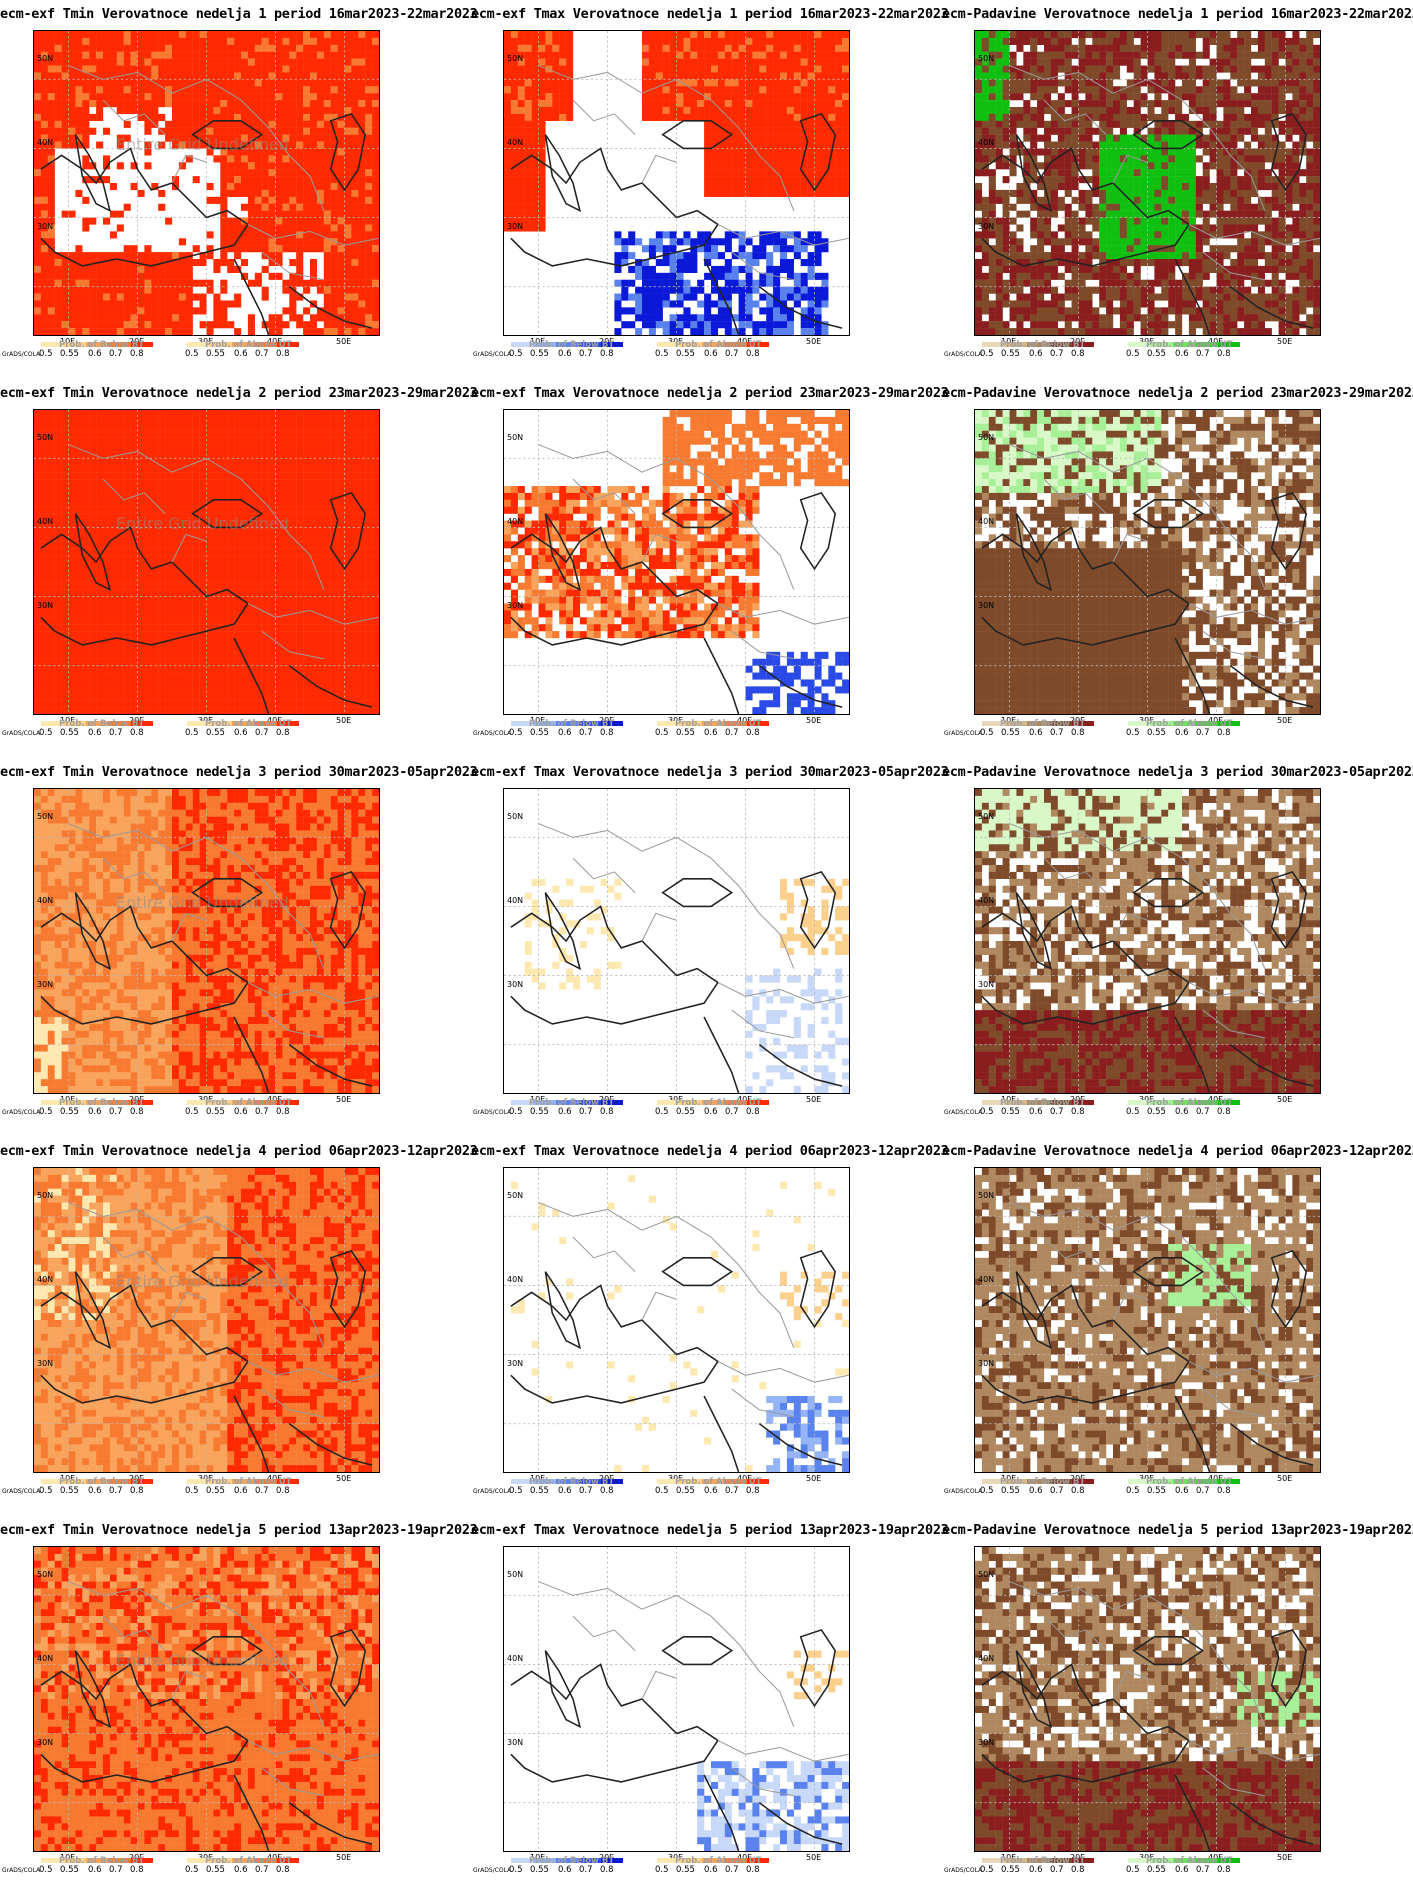  What do you see at coordinates (589, 344) in the screenshot?
I see `colorbar-segment` at bounding box center [589, 344].